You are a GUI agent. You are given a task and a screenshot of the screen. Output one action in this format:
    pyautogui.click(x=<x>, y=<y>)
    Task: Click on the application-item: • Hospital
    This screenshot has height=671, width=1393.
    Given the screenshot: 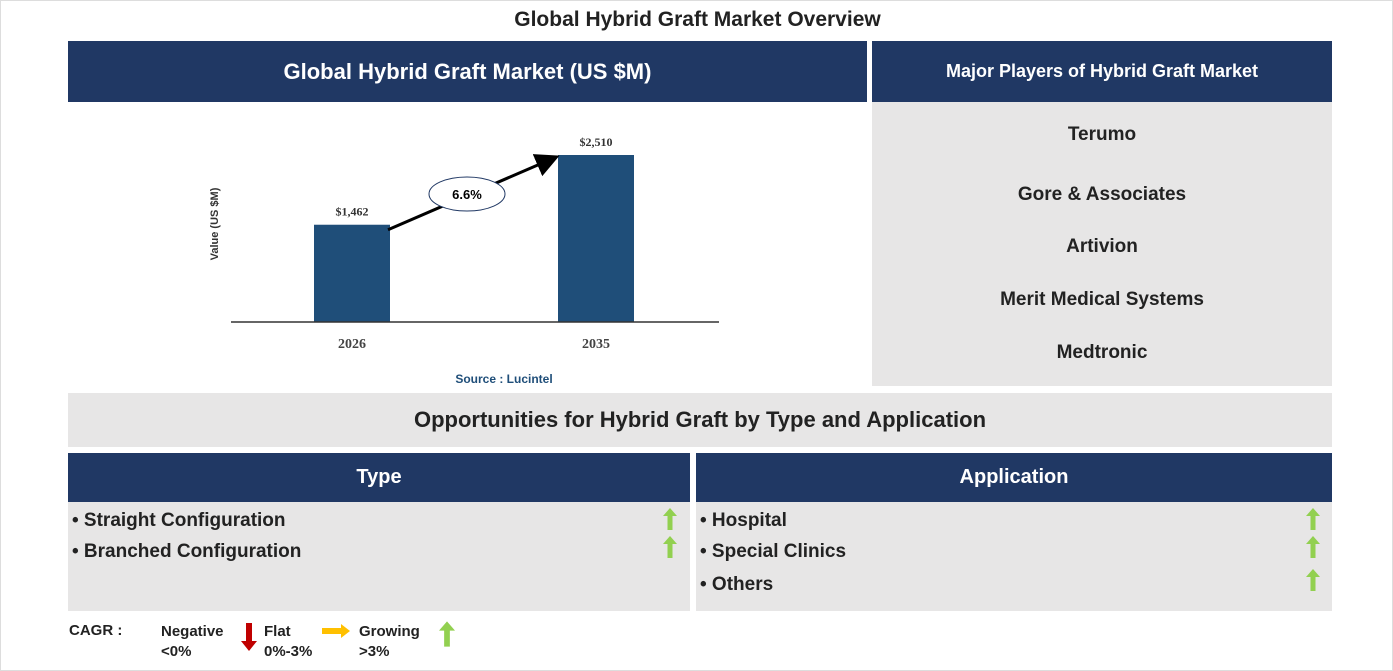 What is the action you would take?
    pyautogui.click(x=743, y=520)
    